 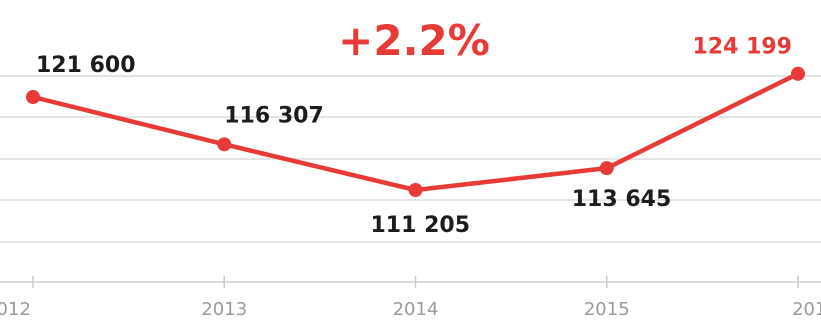 I want to click on x-tick-label-2012: 2012, so click(x=15, y=309).